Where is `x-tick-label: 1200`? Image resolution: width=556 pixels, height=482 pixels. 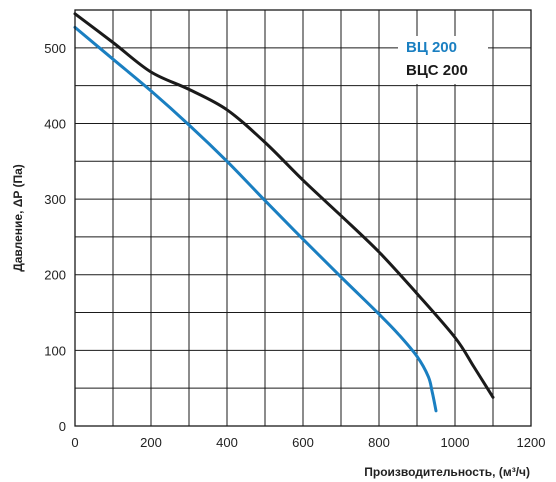 x-tick-label: 1200 is located at coordinates (531, 442).